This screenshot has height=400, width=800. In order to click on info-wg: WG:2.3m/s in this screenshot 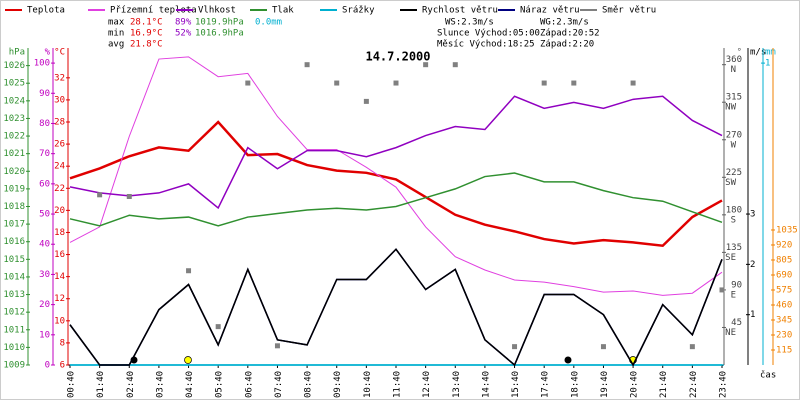, I will do `click(564, 23)`.